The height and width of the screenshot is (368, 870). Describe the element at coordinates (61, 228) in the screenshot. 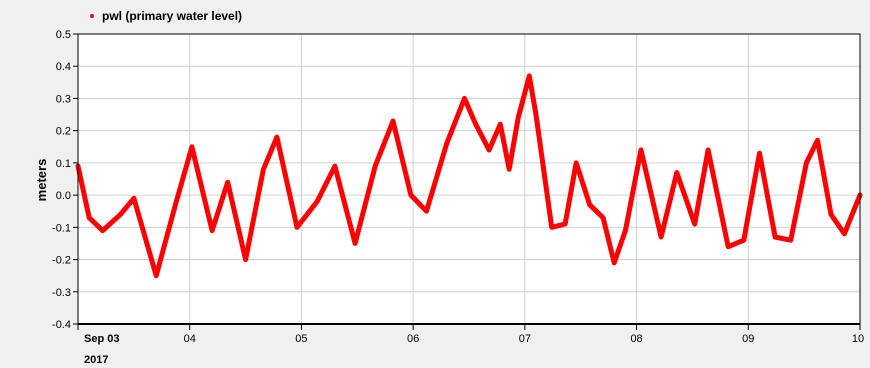

I see `y-tick-label: -0.1` at that location.